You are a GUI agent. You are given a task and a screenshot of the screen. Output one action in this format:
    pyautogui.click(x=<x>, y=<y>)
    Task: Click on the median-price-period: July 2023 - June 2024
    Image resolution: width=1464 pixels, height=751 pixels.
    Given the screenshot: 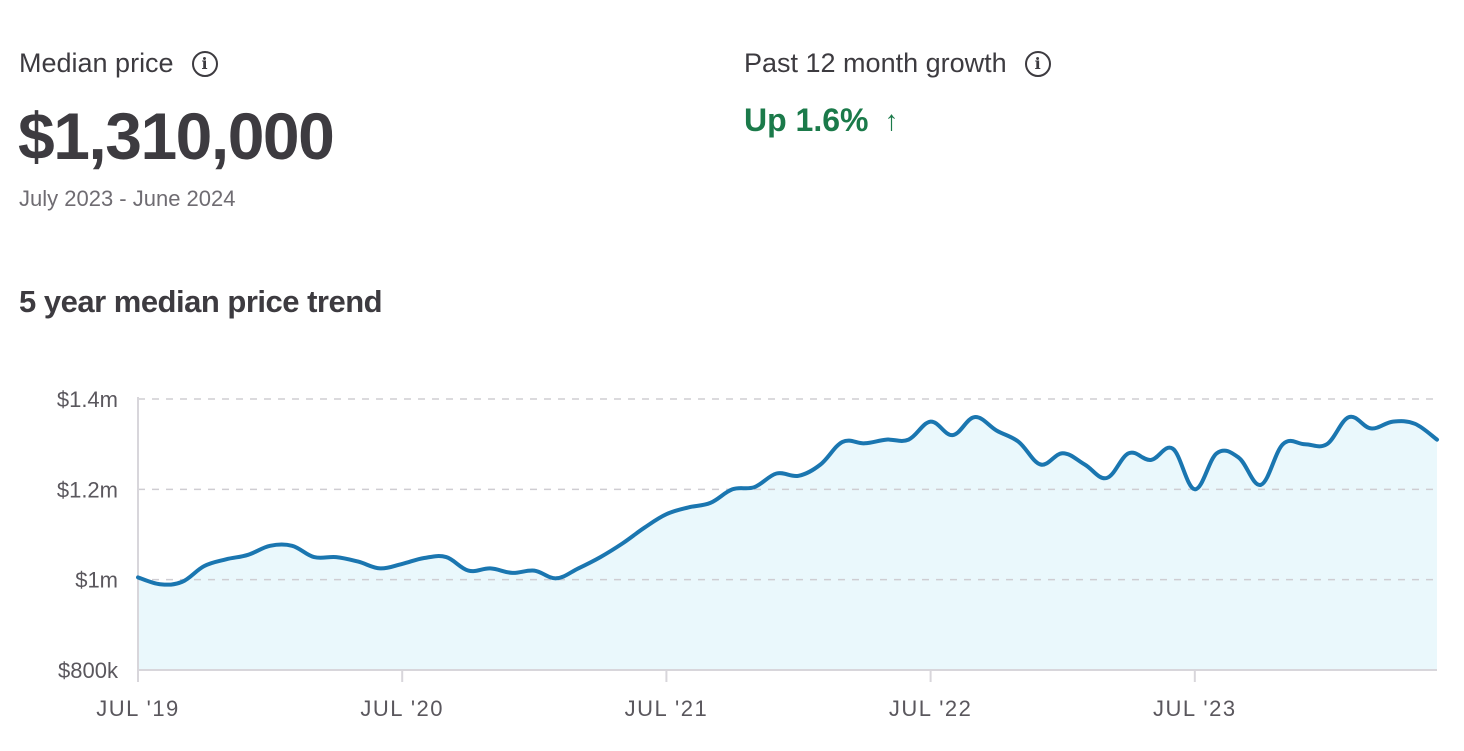 What is the action you would take?
    pyautogui.click(x=127, y=198)
    